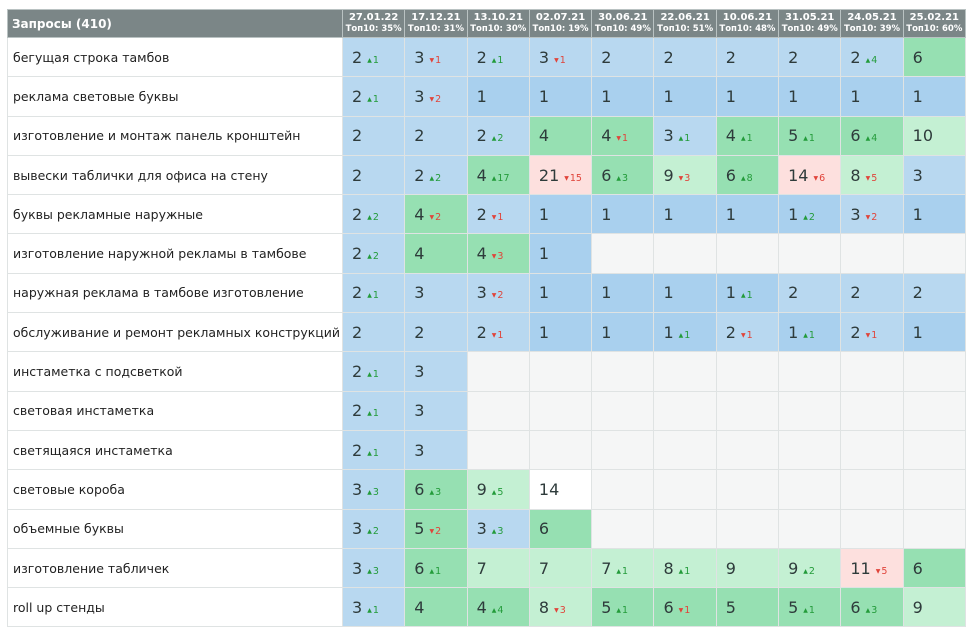  What do you see at coordinates (175, 489) in the screenshot?
I see `query-cell: световые короба` at bounding box center [175, 489].